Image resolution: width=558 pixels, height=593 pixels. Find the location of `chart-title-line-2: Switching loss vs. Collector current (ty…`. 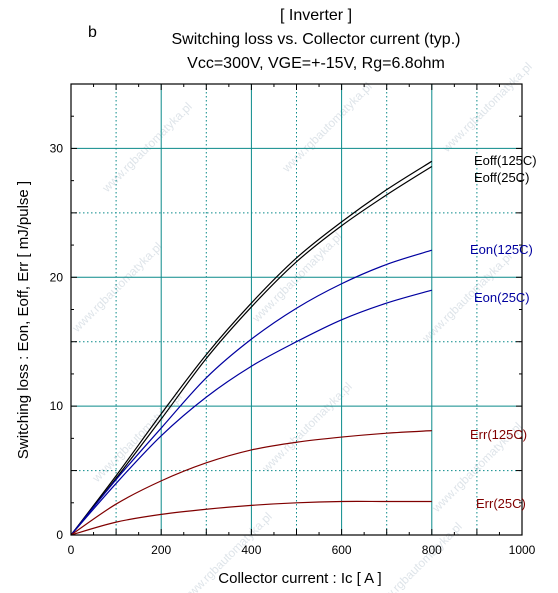

chart-title-line-2: Switching loss vs. Collector current (ty… is located at coordinates (316, 39).